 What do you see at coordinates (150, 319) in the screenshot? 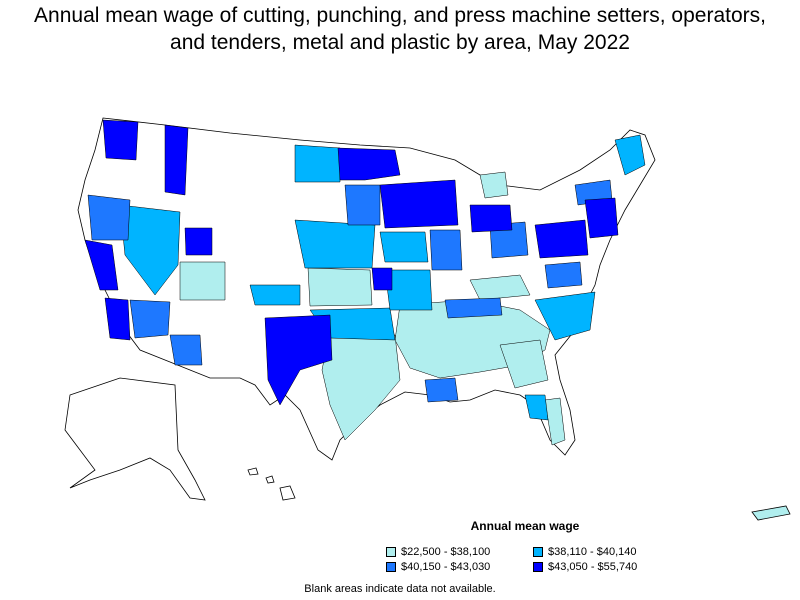
I see `region-arizona-mid-high` at bounding box center [150, 319].